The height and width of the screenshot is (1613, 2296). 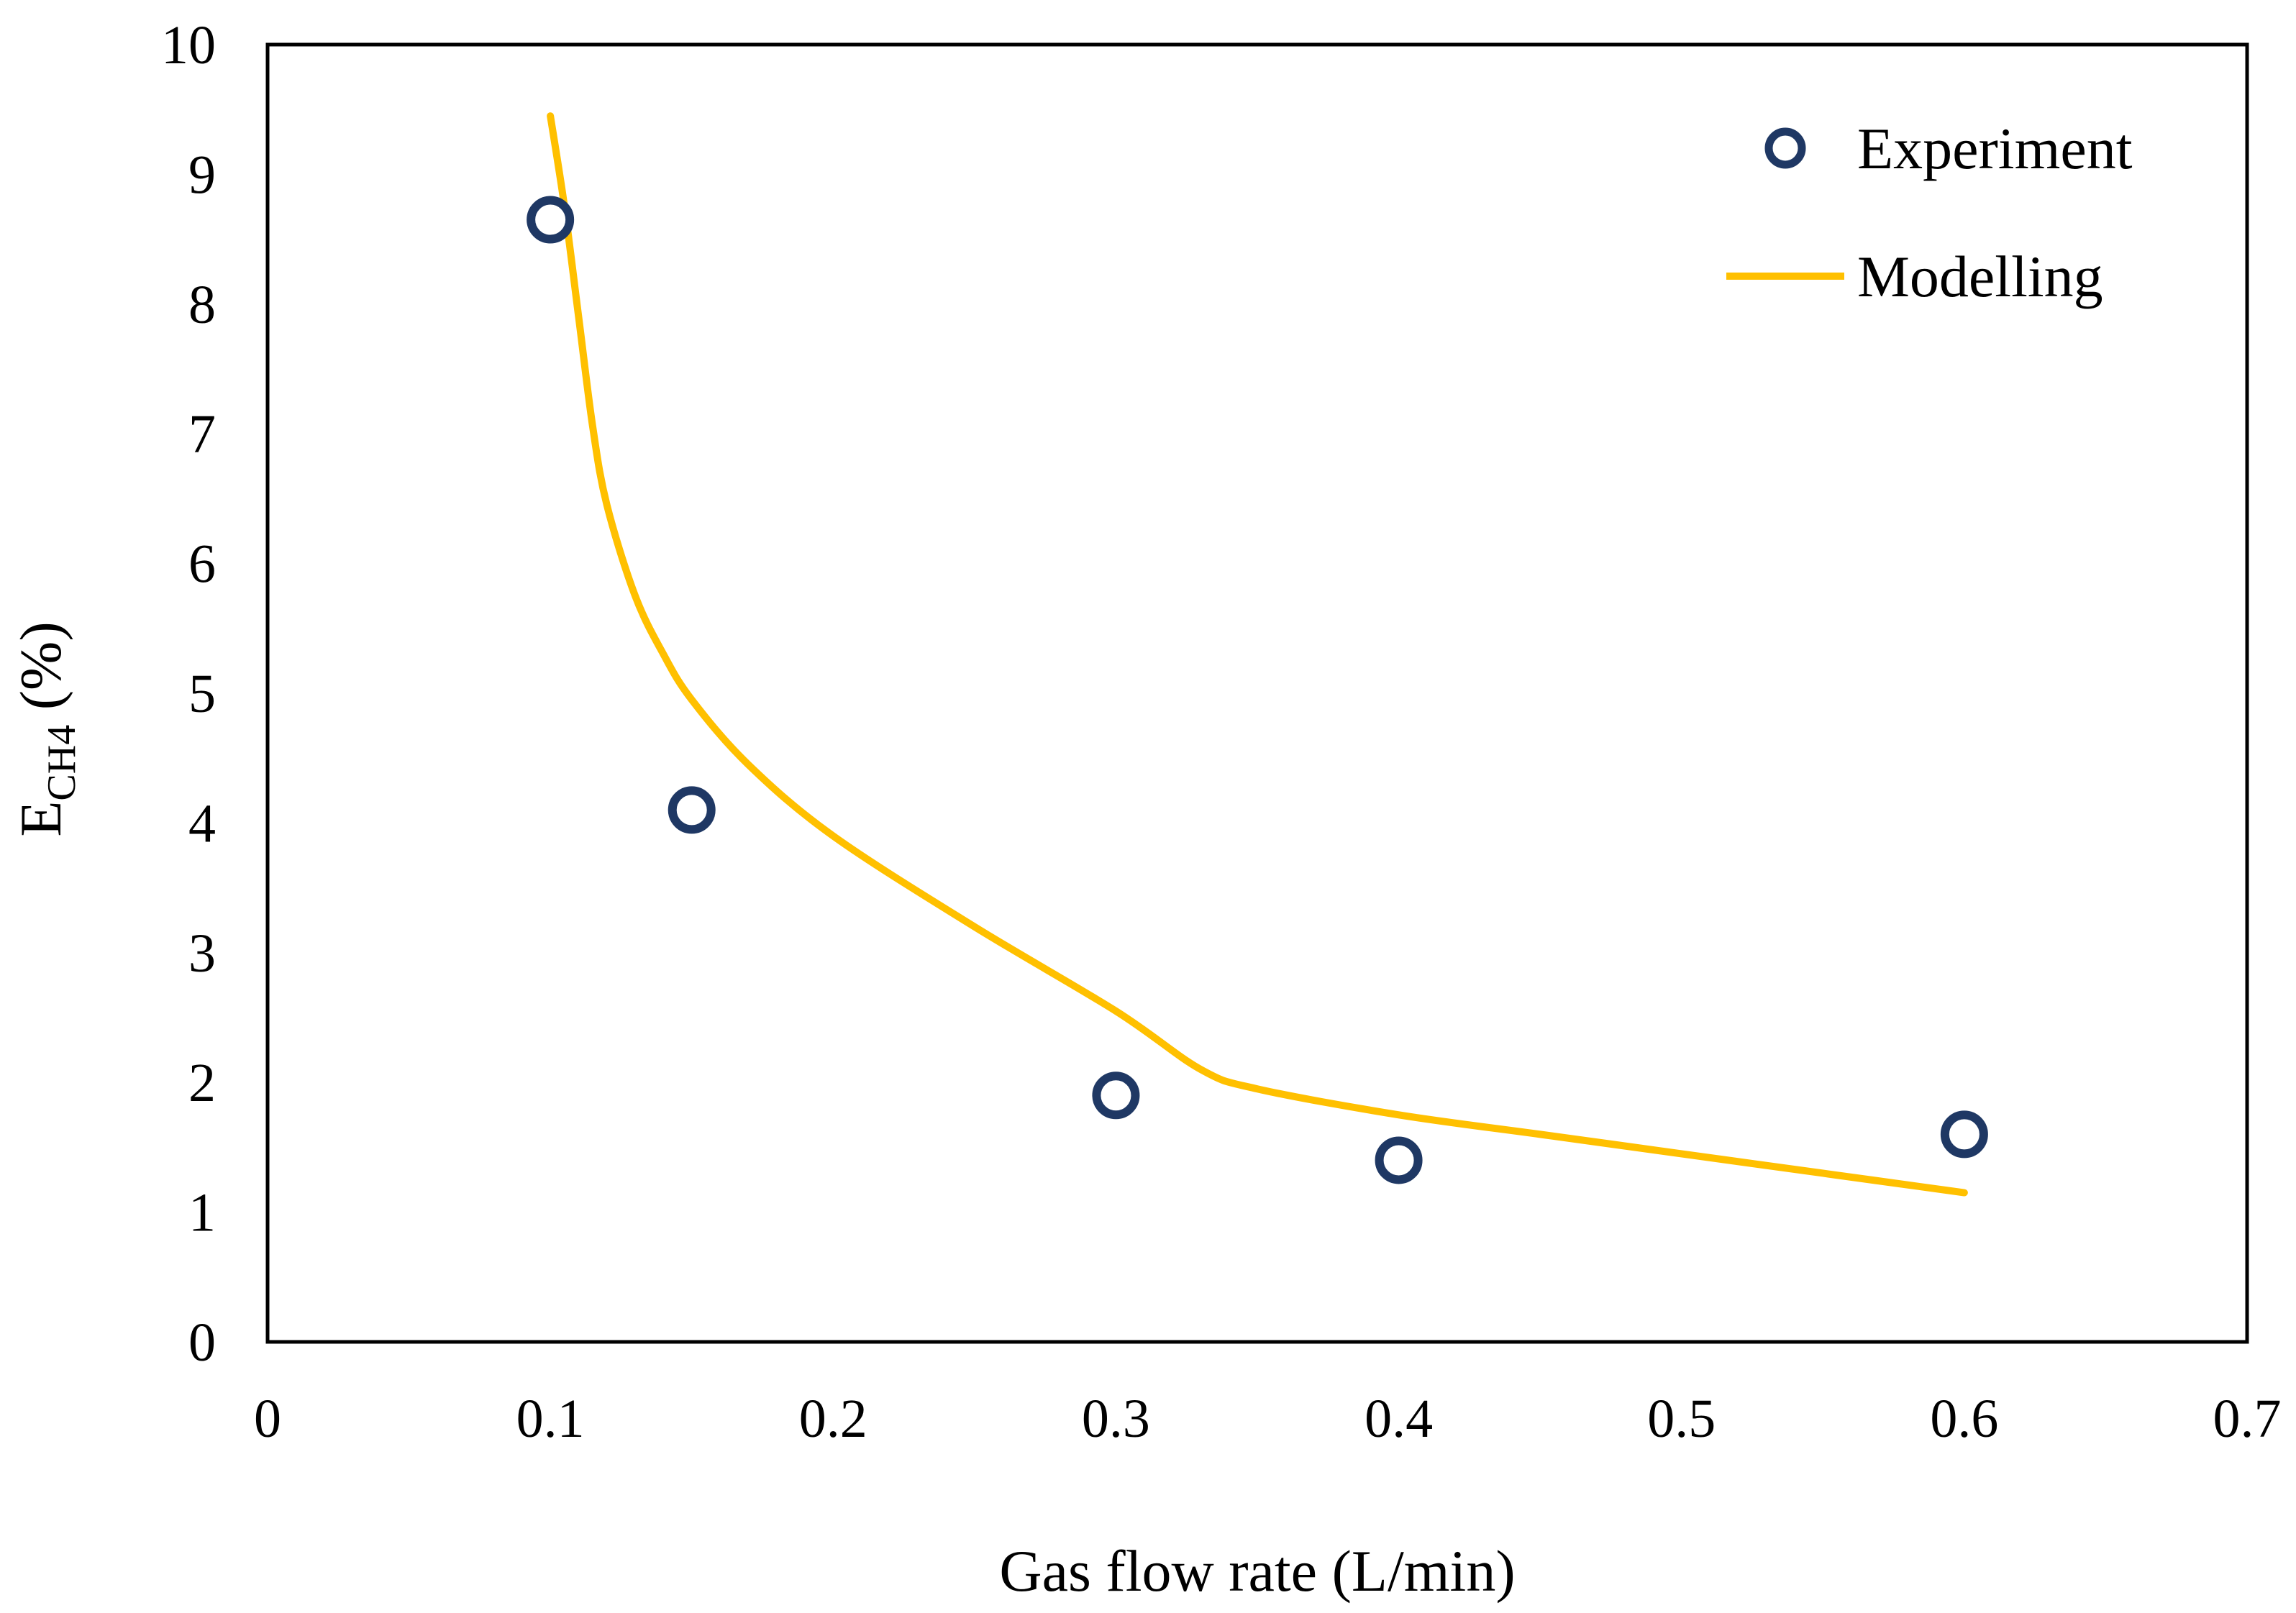 What do you see at coordinates (1399, 1419) in the screenshot?
I see `x-tick-label: 0.4` at bounding box center [1399, 1419].